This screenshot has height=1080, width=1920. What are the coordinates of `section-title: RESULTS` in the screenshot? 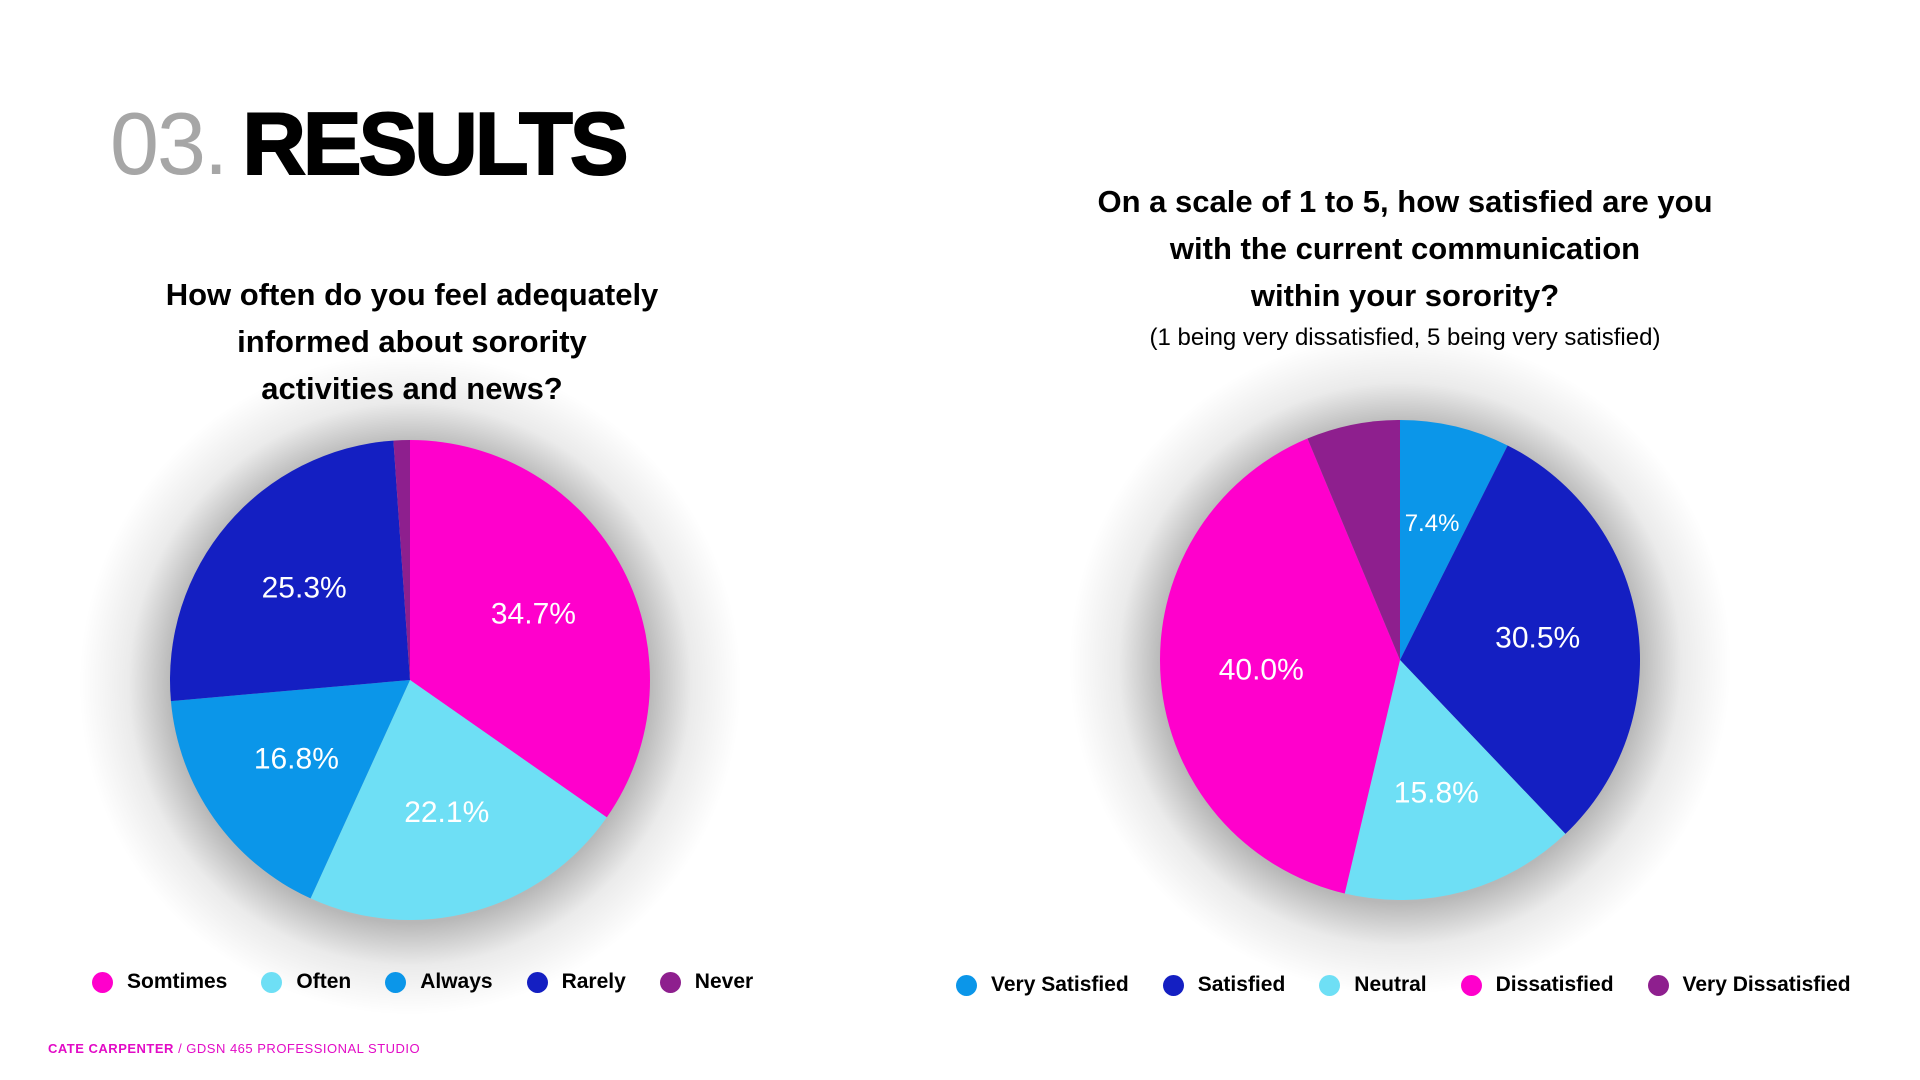 It's located at (435, 143).